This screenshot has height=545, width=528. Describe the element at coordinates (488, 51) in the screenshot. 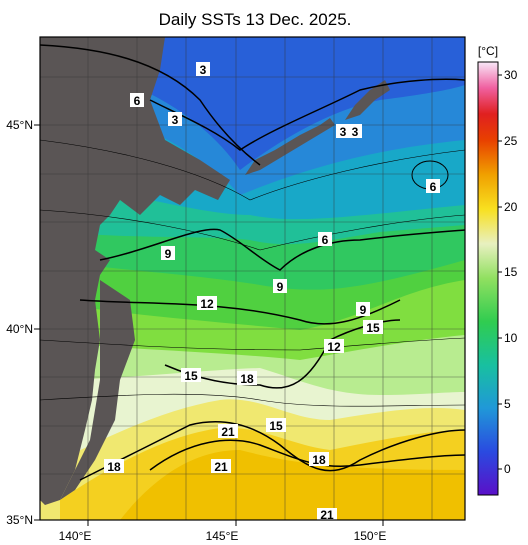

I see `colorbar-unit: [°C]` at that location.